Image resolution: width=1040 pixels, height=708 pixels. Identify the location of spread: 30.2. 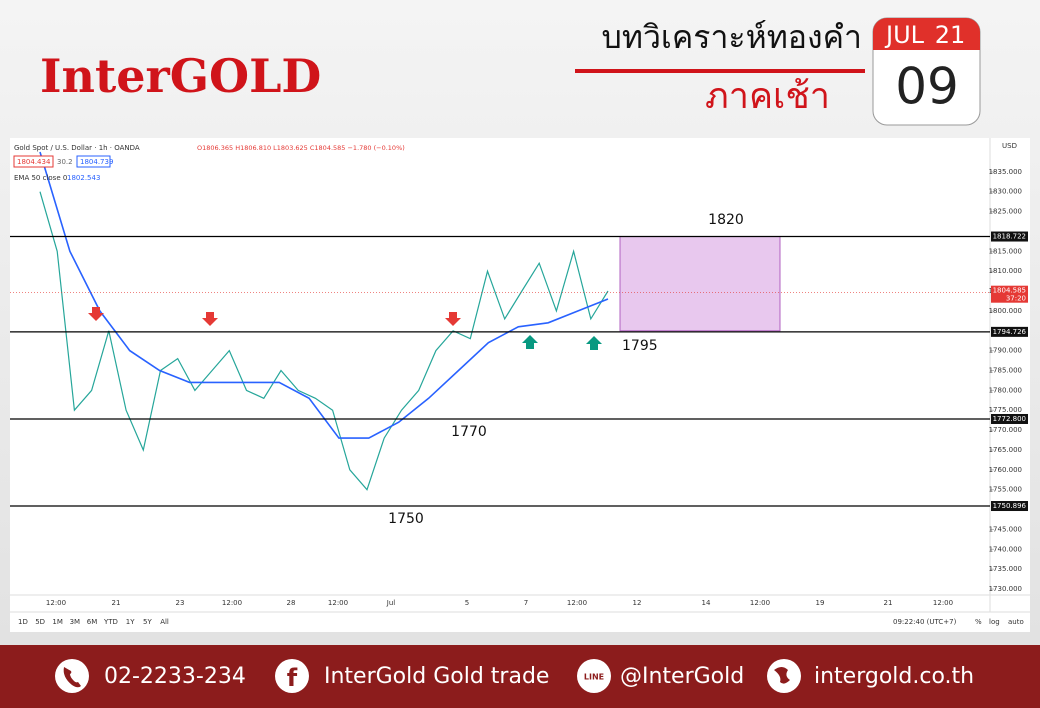
(65, 162).